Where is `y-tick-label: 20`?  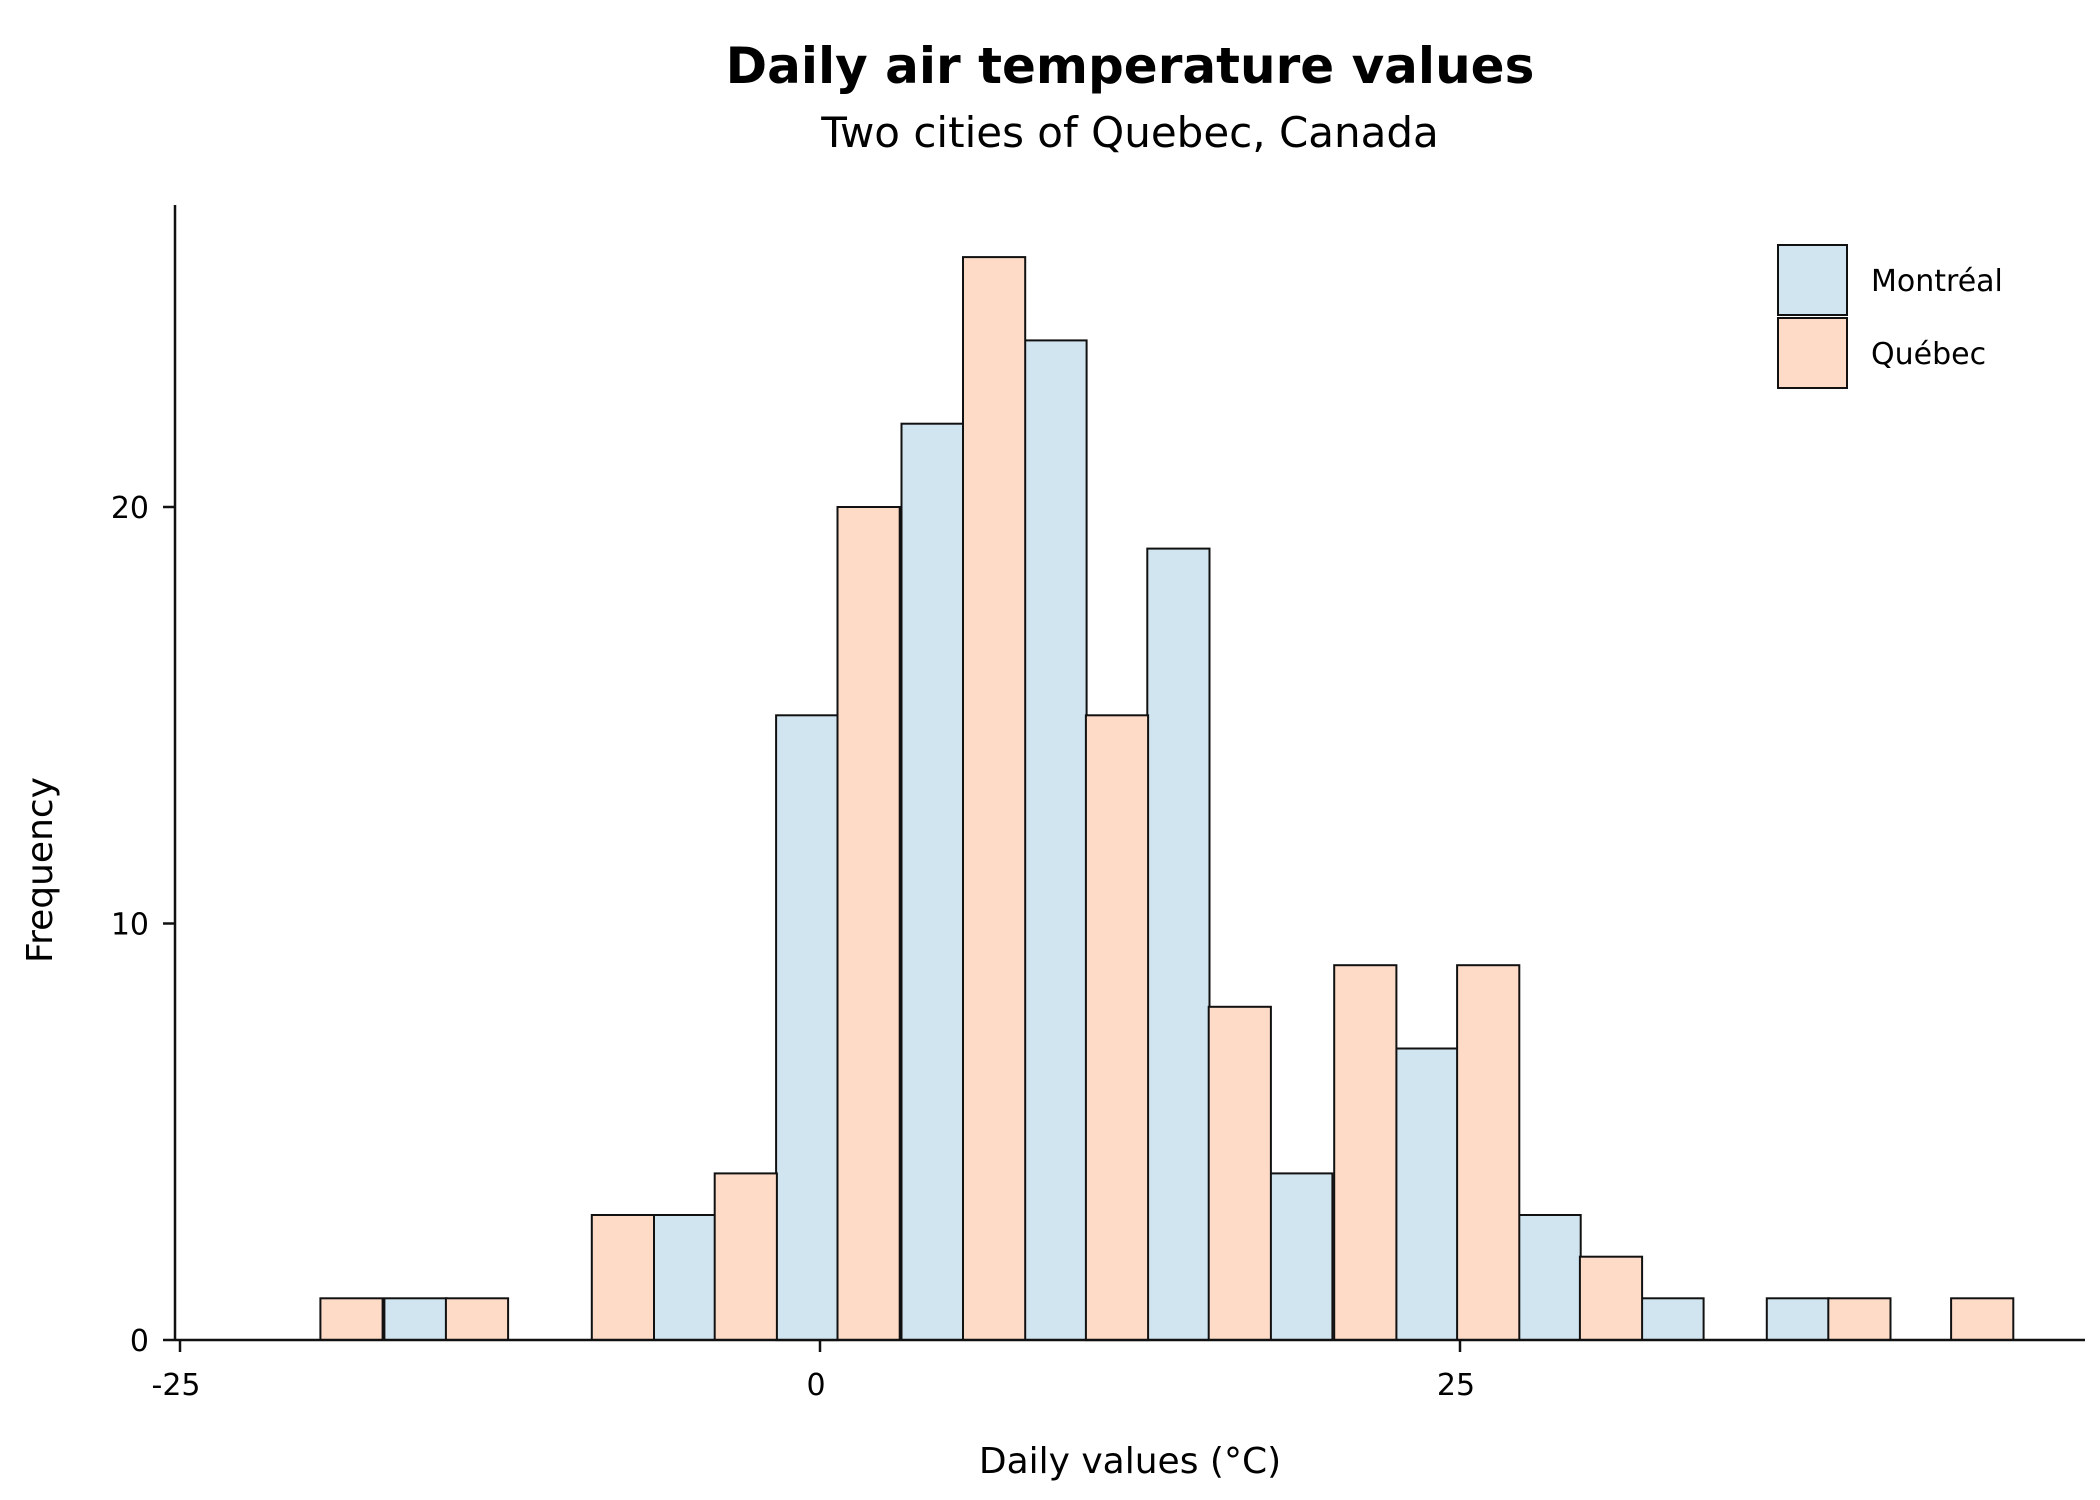
y-tick-label: 20 is located at coordinates (130, 508).